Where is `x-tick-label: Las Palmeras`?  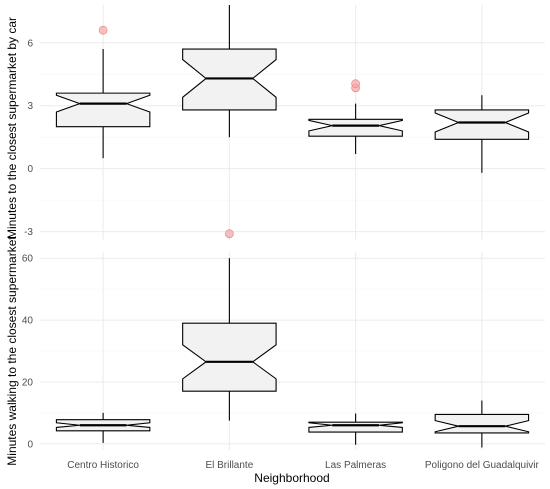
x-tick-label: Las Palmeras is located at coordinates (355, 465).